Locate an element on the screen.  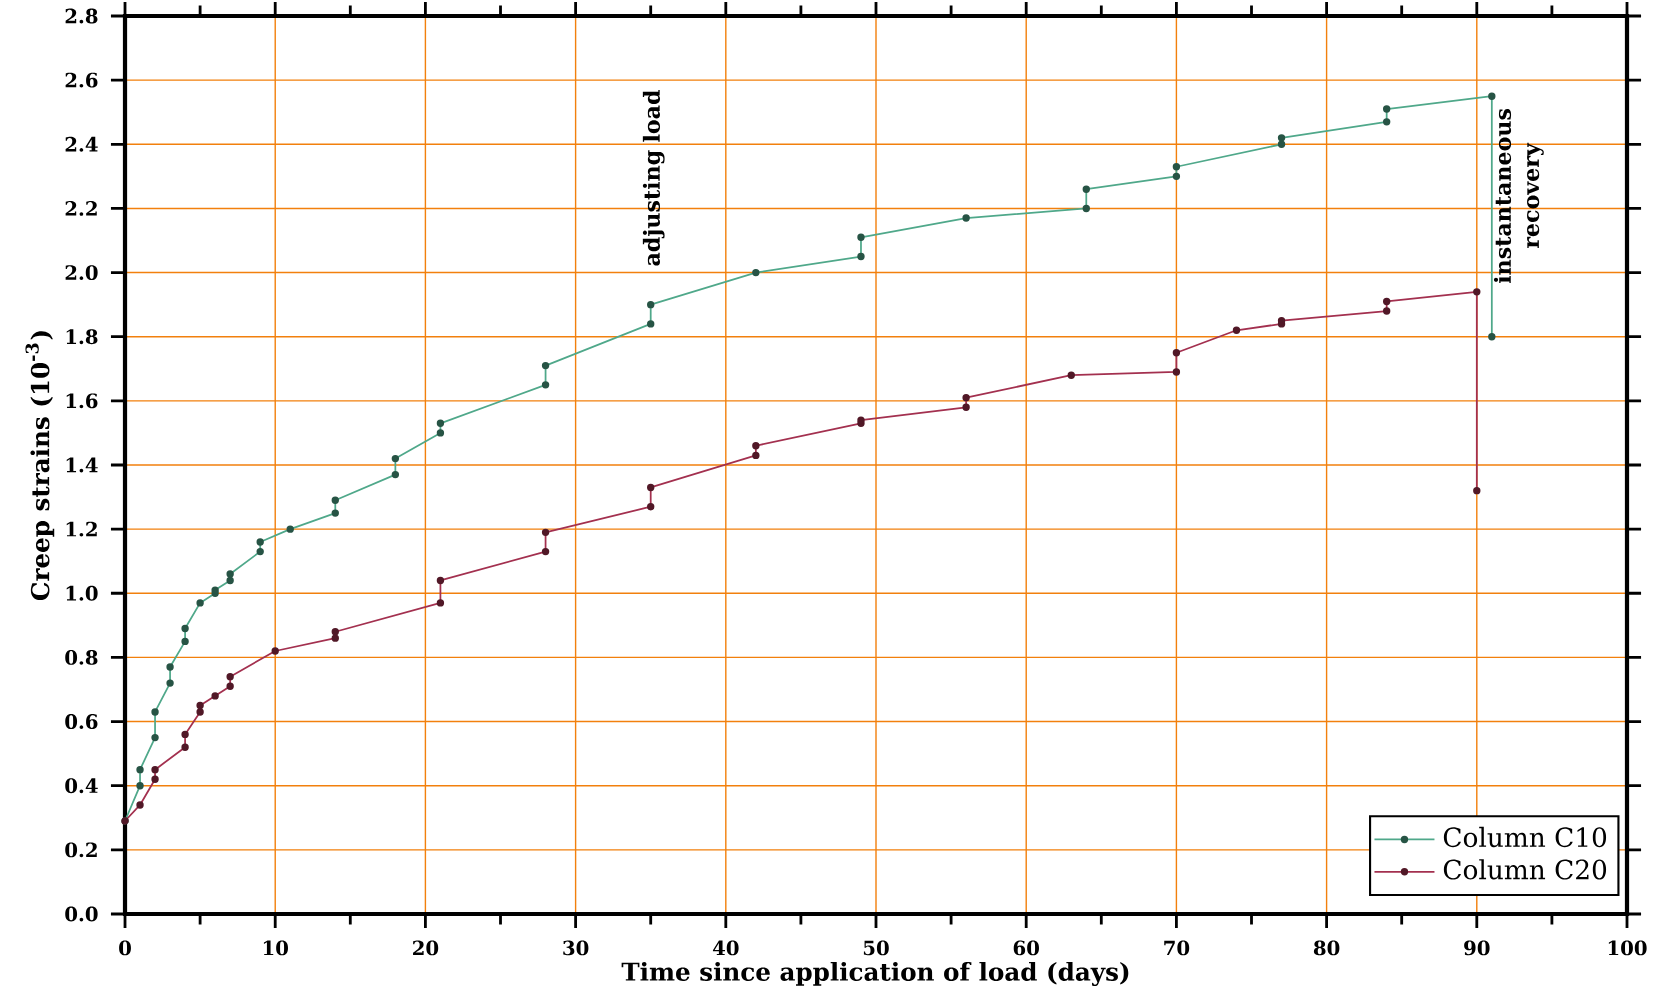
y-tick-label: 2.8 is located at coordinates (81, 16).